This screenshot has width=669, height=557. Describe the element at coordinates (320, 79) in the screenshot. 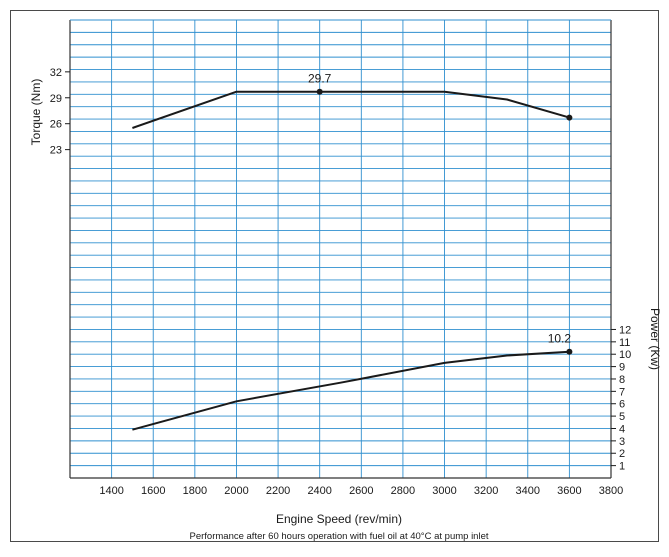

I see `torque-point-label: 29.7` at that location.